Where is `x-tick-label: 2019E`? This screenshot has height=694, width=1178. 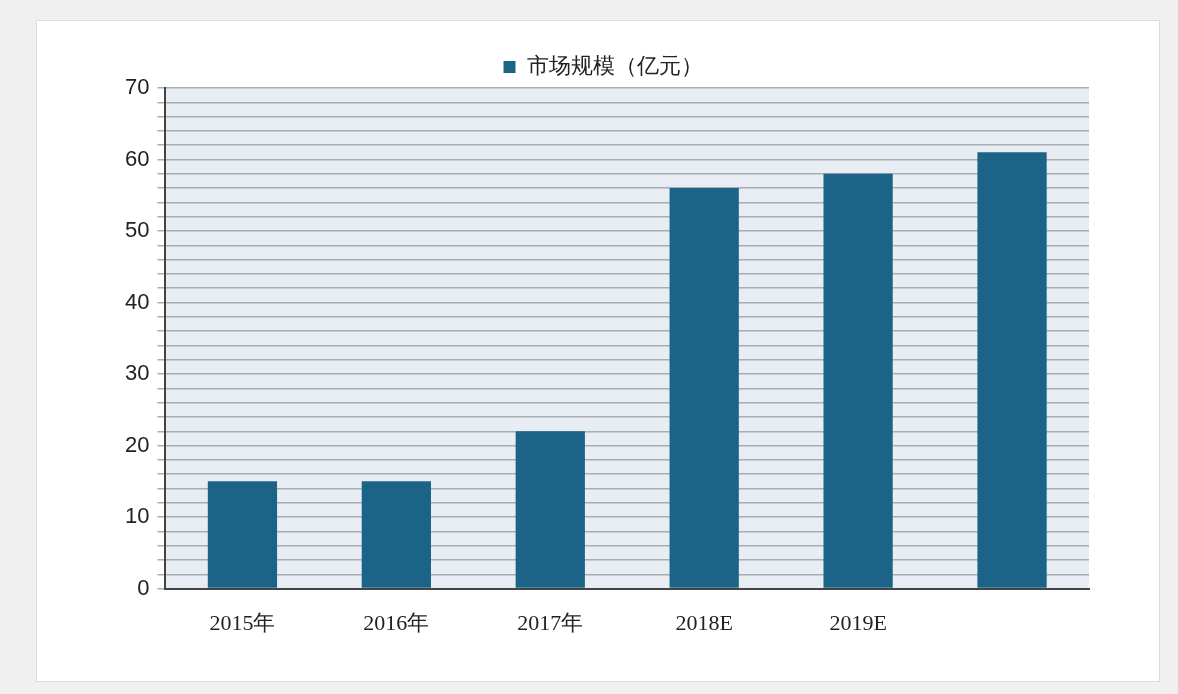
x-tick-label: 2019E is located at coordinates (858, 622).